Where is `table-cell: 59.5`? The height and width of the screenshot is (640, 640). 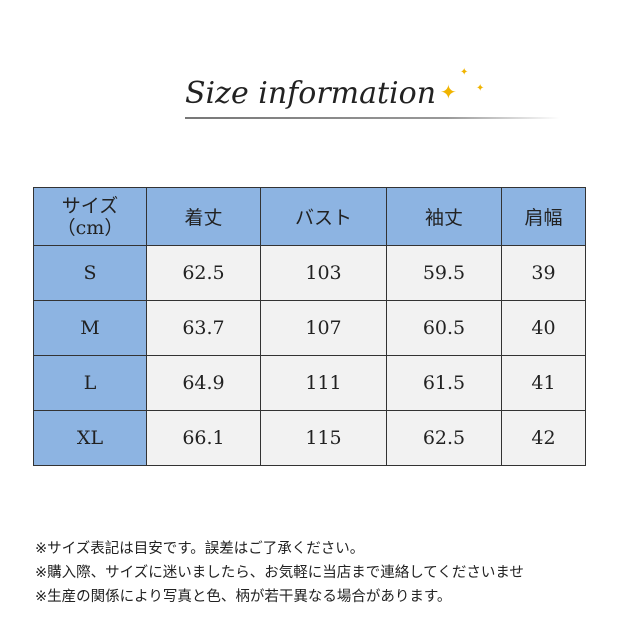 table-cell: 59.5 is located at coordinates (444, 273).